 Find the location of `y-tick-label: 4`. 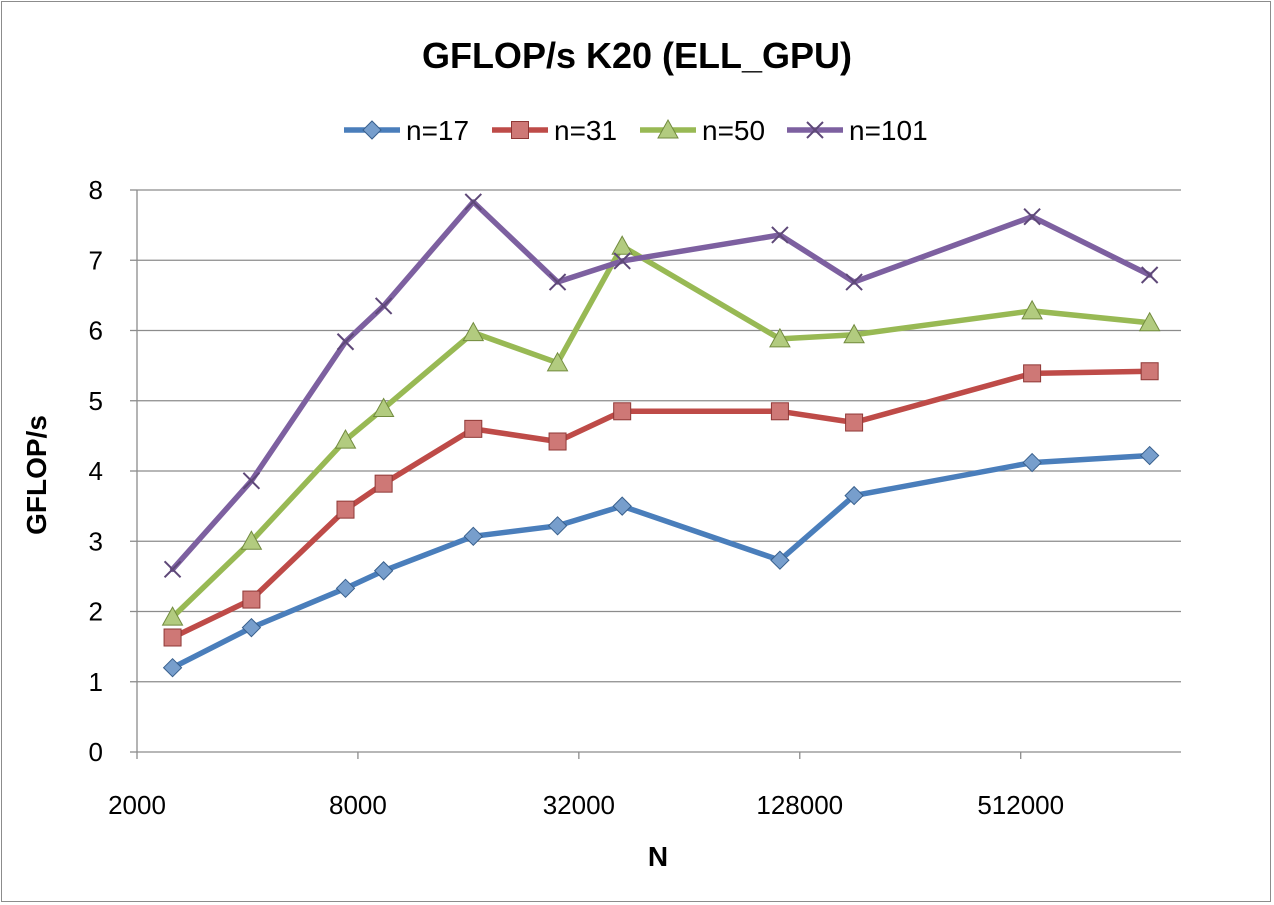

y-tick-label: 4 is located at coordinates (96, 471).